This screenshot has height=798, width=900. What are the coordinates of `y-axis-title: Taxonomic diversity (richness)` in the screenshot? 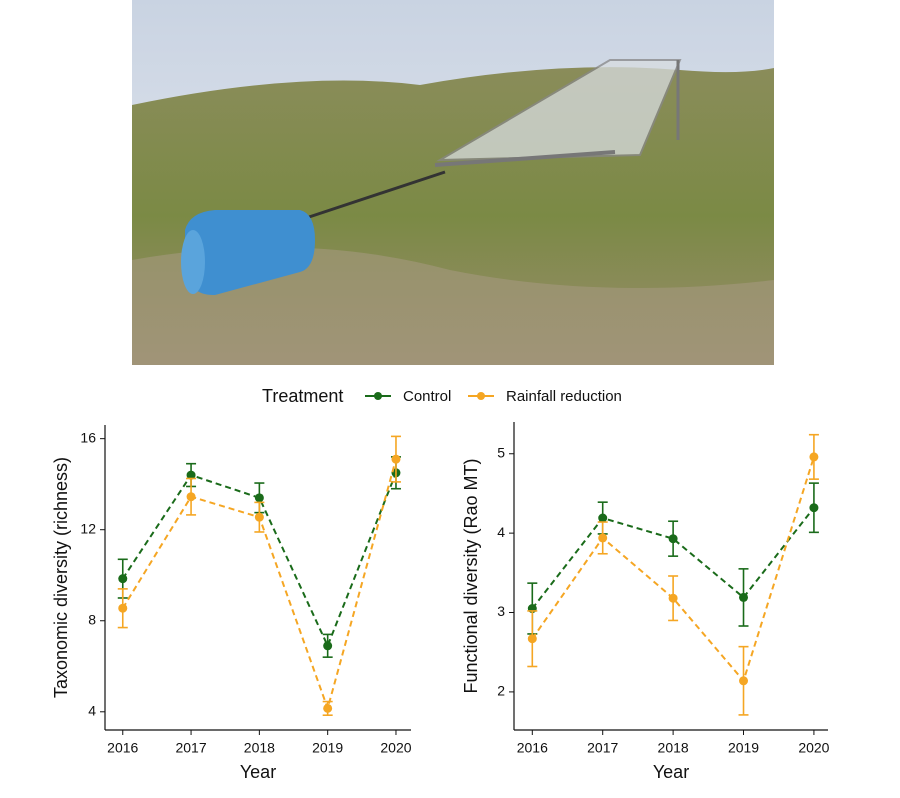 It's located at (61, 577).